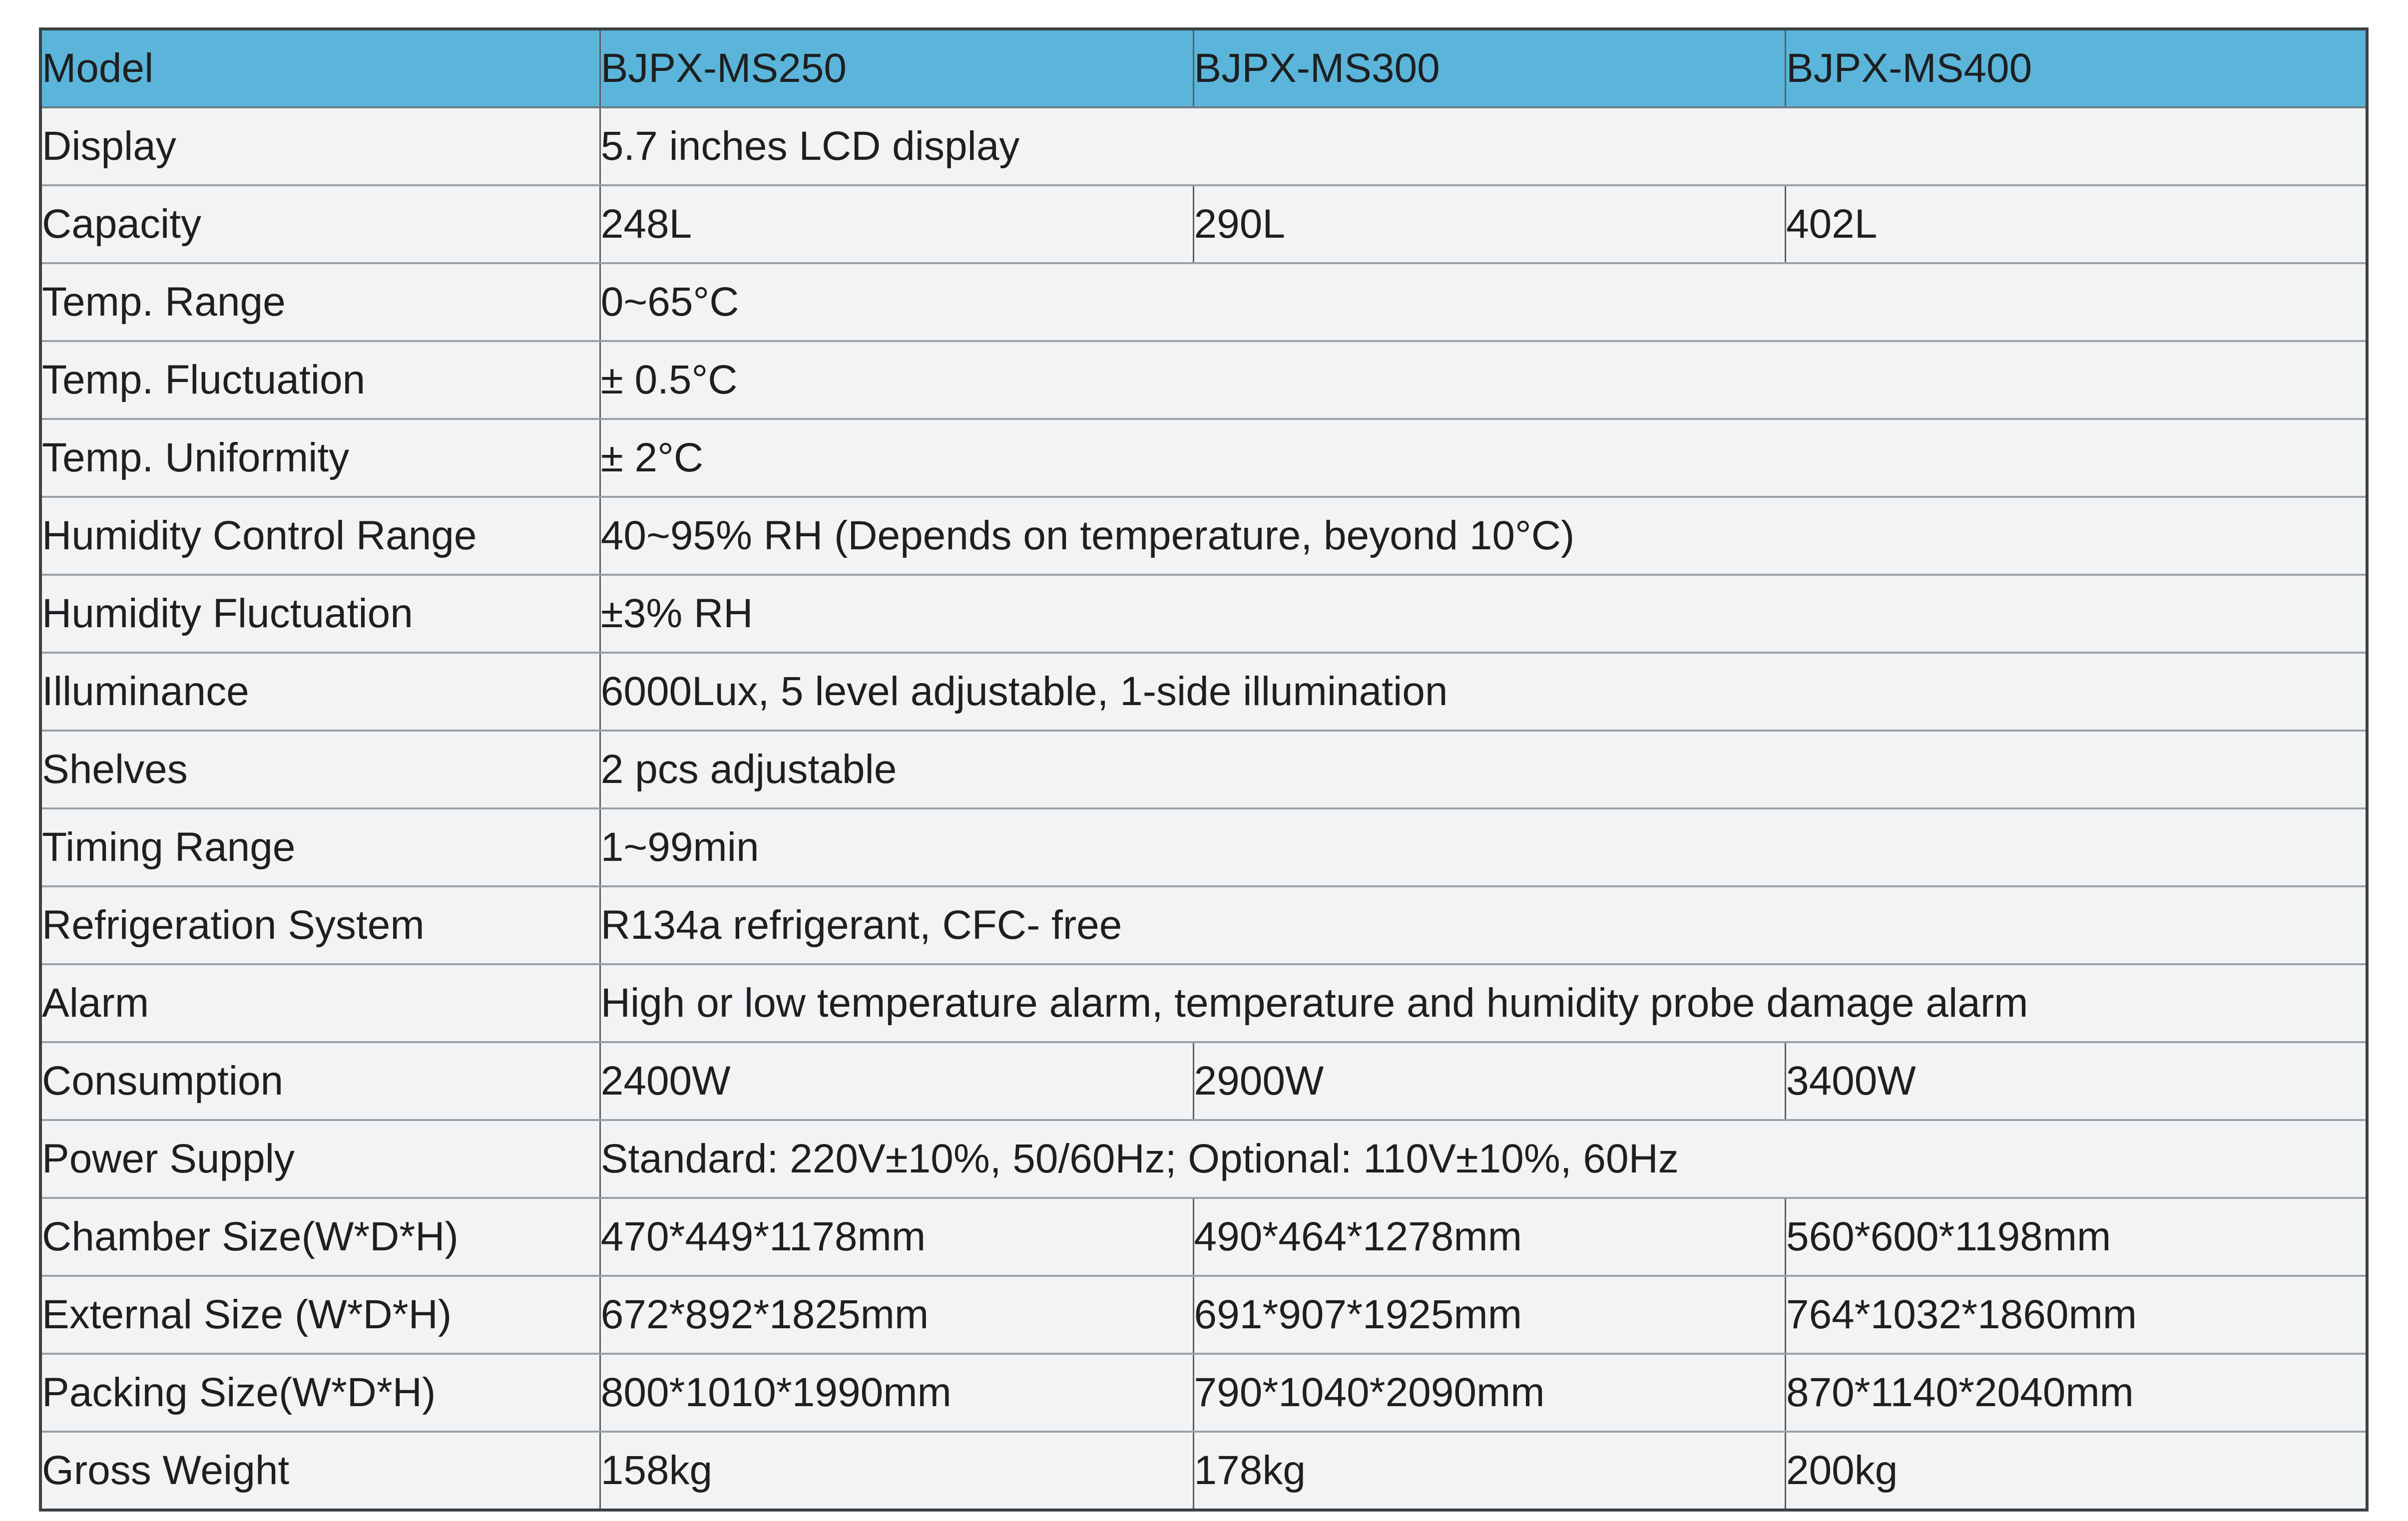 This screenshot has width=2408, height=1521. I want to click on spec-value: 800*1010*1990mm, so click(896, 1392).